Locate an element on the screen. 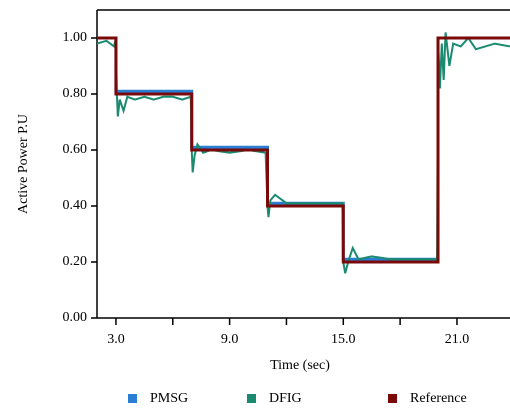 The height and width of the screenshot is (410, 510). legend-label: PMSG is located at coordinates (169, 398).